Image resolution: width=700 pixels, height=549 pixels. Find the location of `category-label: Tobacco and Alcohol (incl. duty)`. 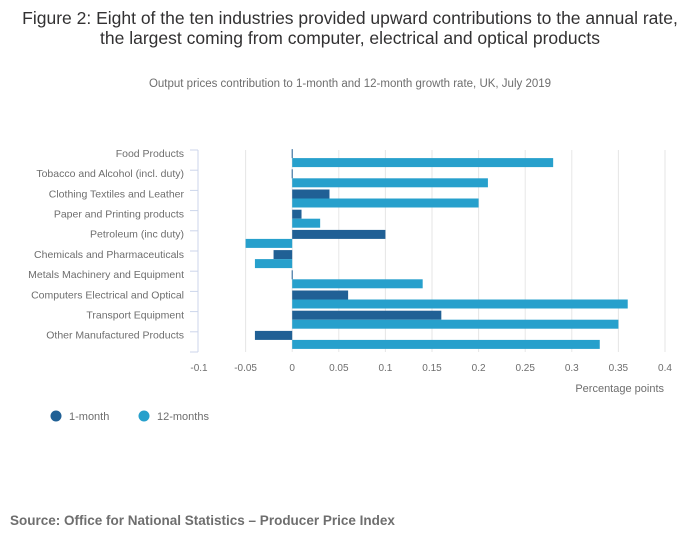

category-label: Tobacco and Alcohol (incl. duty) is located at coordinates (110, 174).